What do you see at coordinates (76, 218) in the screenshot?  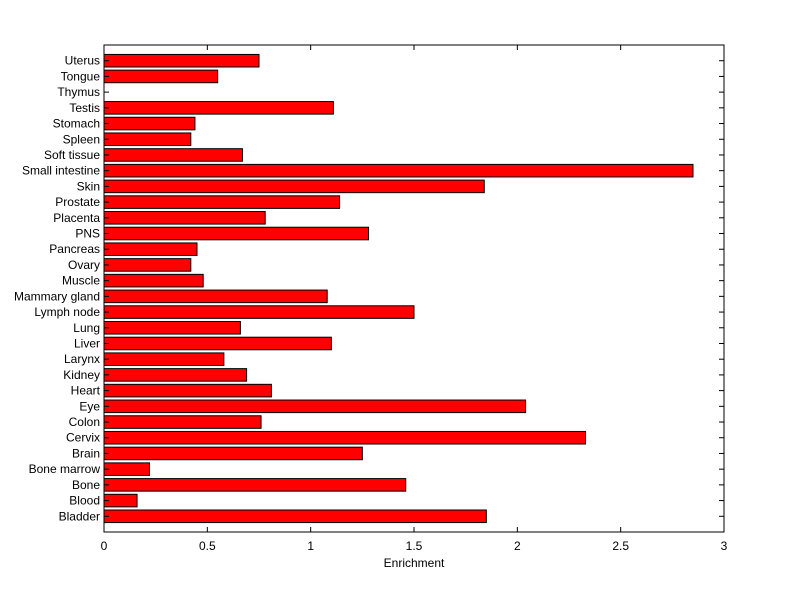 I see `y-tick-label-placenta: Placenta` at bounding box center [76, 218].